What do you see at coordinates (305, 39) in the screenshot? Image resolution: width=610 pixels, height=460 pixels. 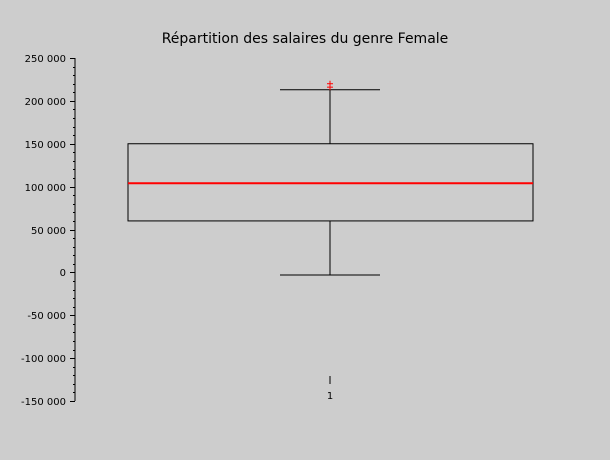 I see `chart-title: Répartition des salaires du genre Female` at bounding box center [305, 39].